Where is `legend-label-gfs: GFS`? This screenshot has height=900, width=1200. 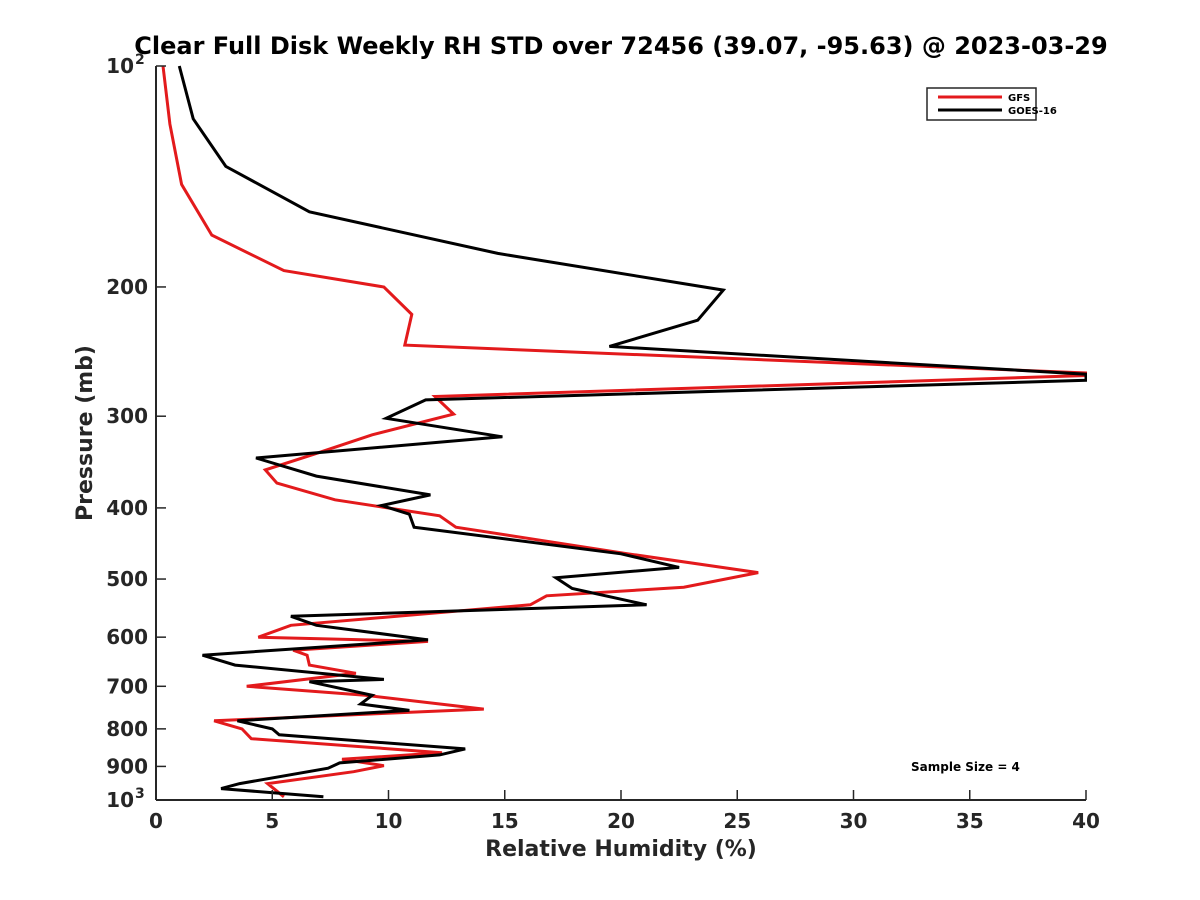
legend-label-gfs: GFS is located at coordinates (1019, 98).